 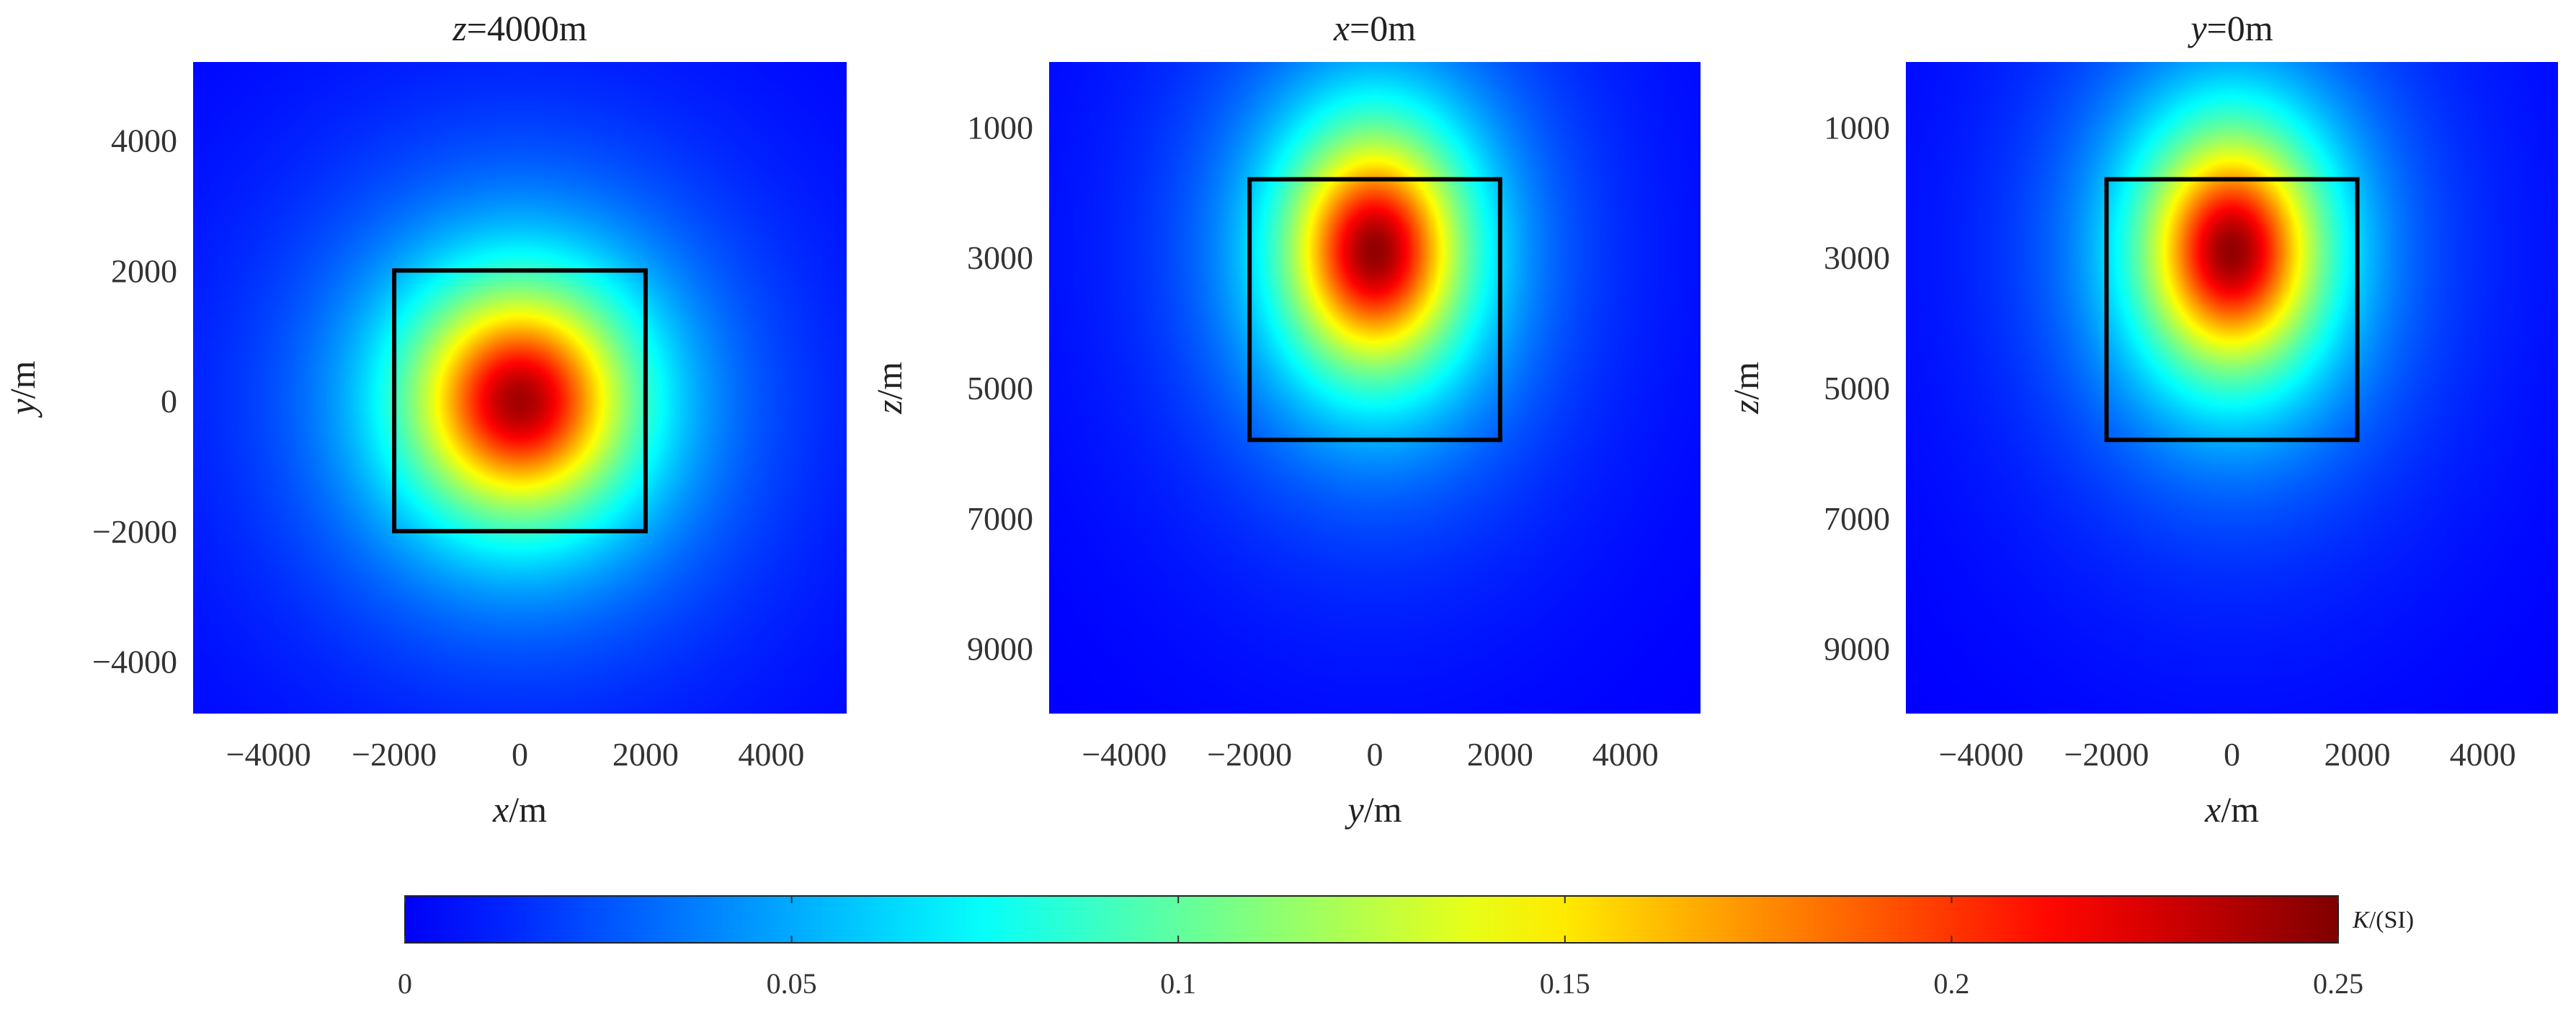 I want to click on y-tick-label: −4000, so click(x=134, y=662).